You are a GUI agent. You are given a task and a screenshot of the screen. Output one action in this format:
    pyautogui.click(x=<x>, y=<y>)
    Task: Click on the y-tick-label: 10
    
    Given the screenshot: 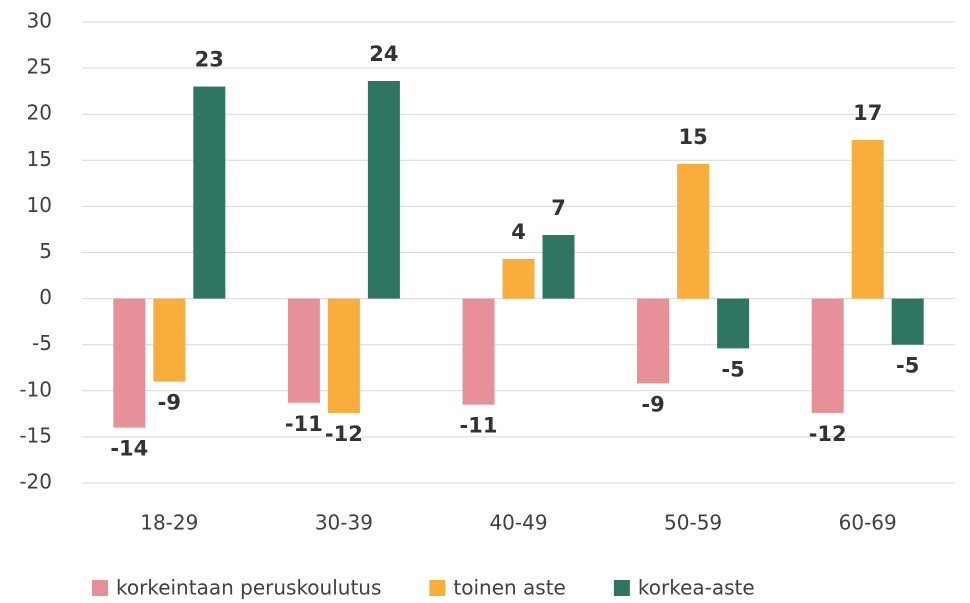 What is the action you would take?
    pyautogui.click(x=39, y=205)
    